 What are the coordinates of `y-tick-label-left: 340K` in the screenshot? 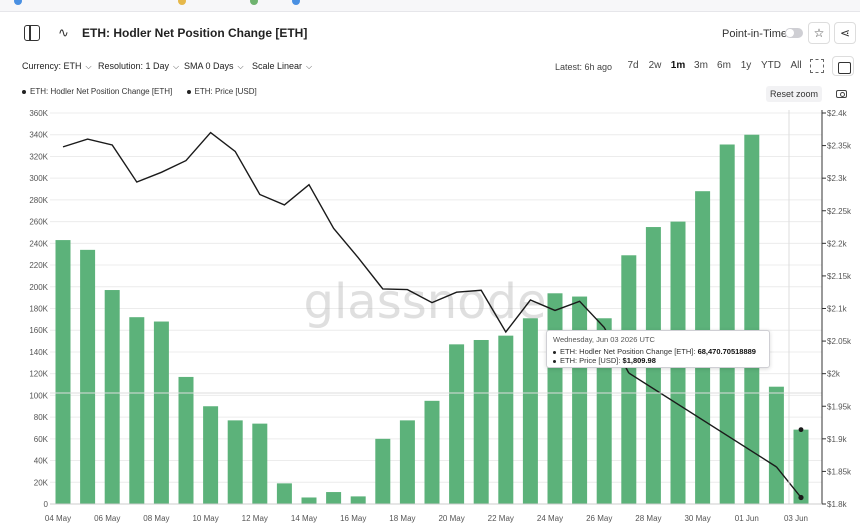 It's located at (38, 135).